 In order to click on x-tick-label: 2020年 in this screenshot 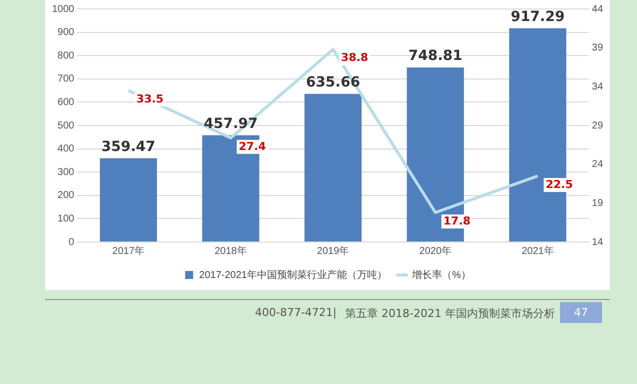, I will do `click(435, 250)`.